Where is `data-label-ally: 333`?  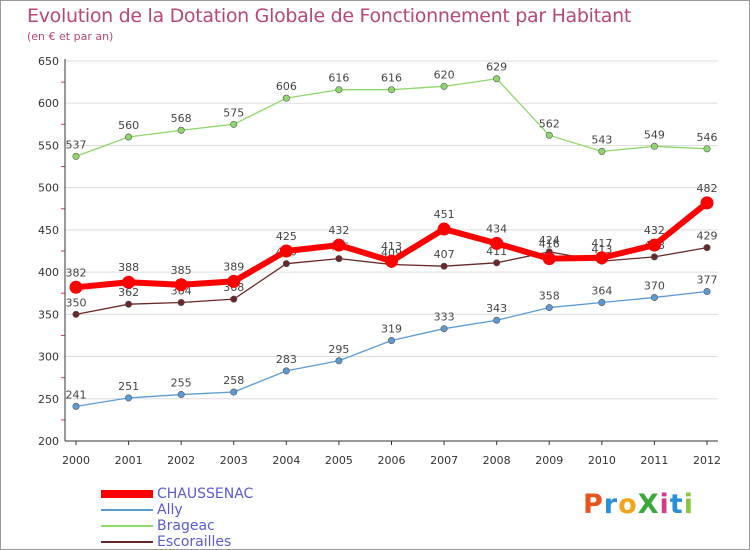
data-label-ally: 333 is located at coordinates (444, 317).